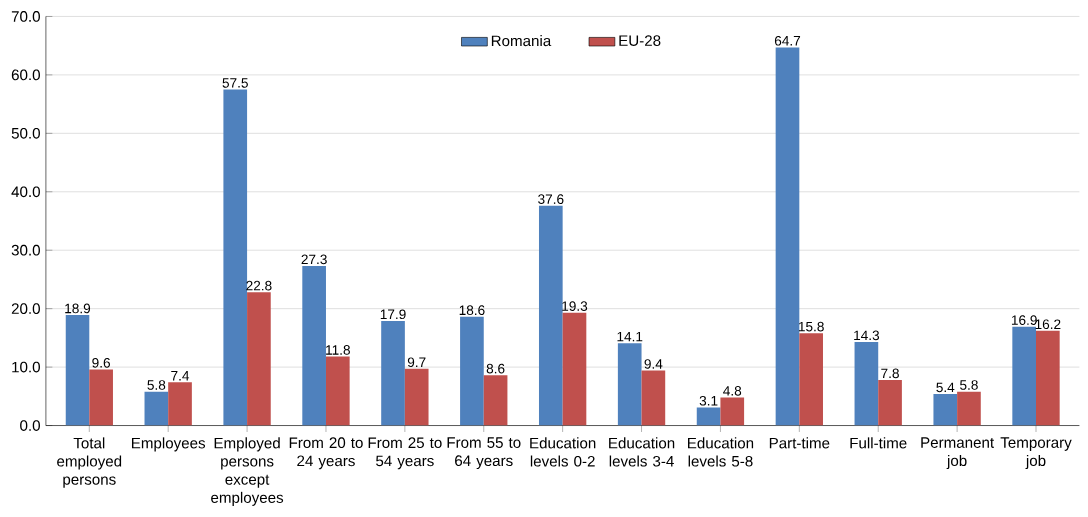  I want to click on y-tick-label: 20.0, so click(25, 308).